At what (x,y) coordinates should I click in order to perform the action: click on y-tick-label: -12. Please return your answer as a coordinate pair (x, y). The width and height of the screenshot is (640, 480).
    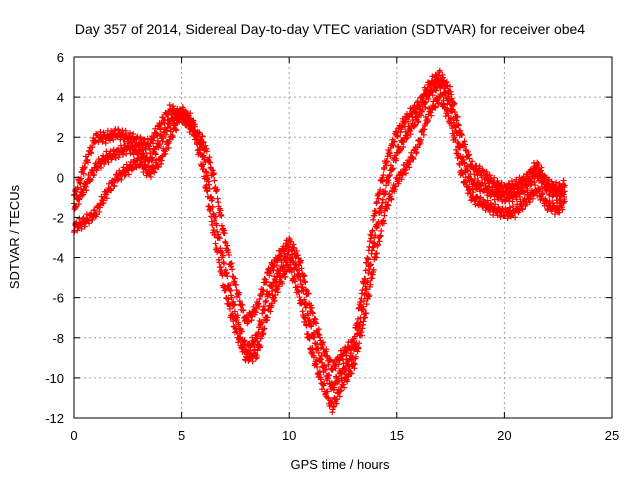
    Looking at the image, I should click on (54, 418).